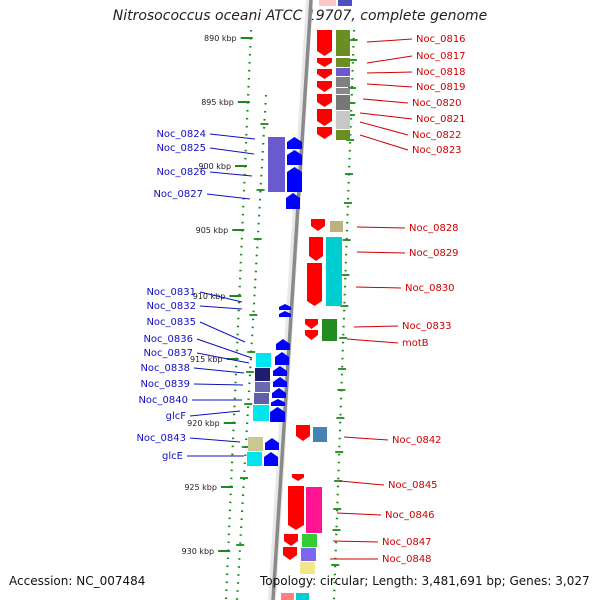  I want to click on gene-label: Noc_0835, so click(171, 322).